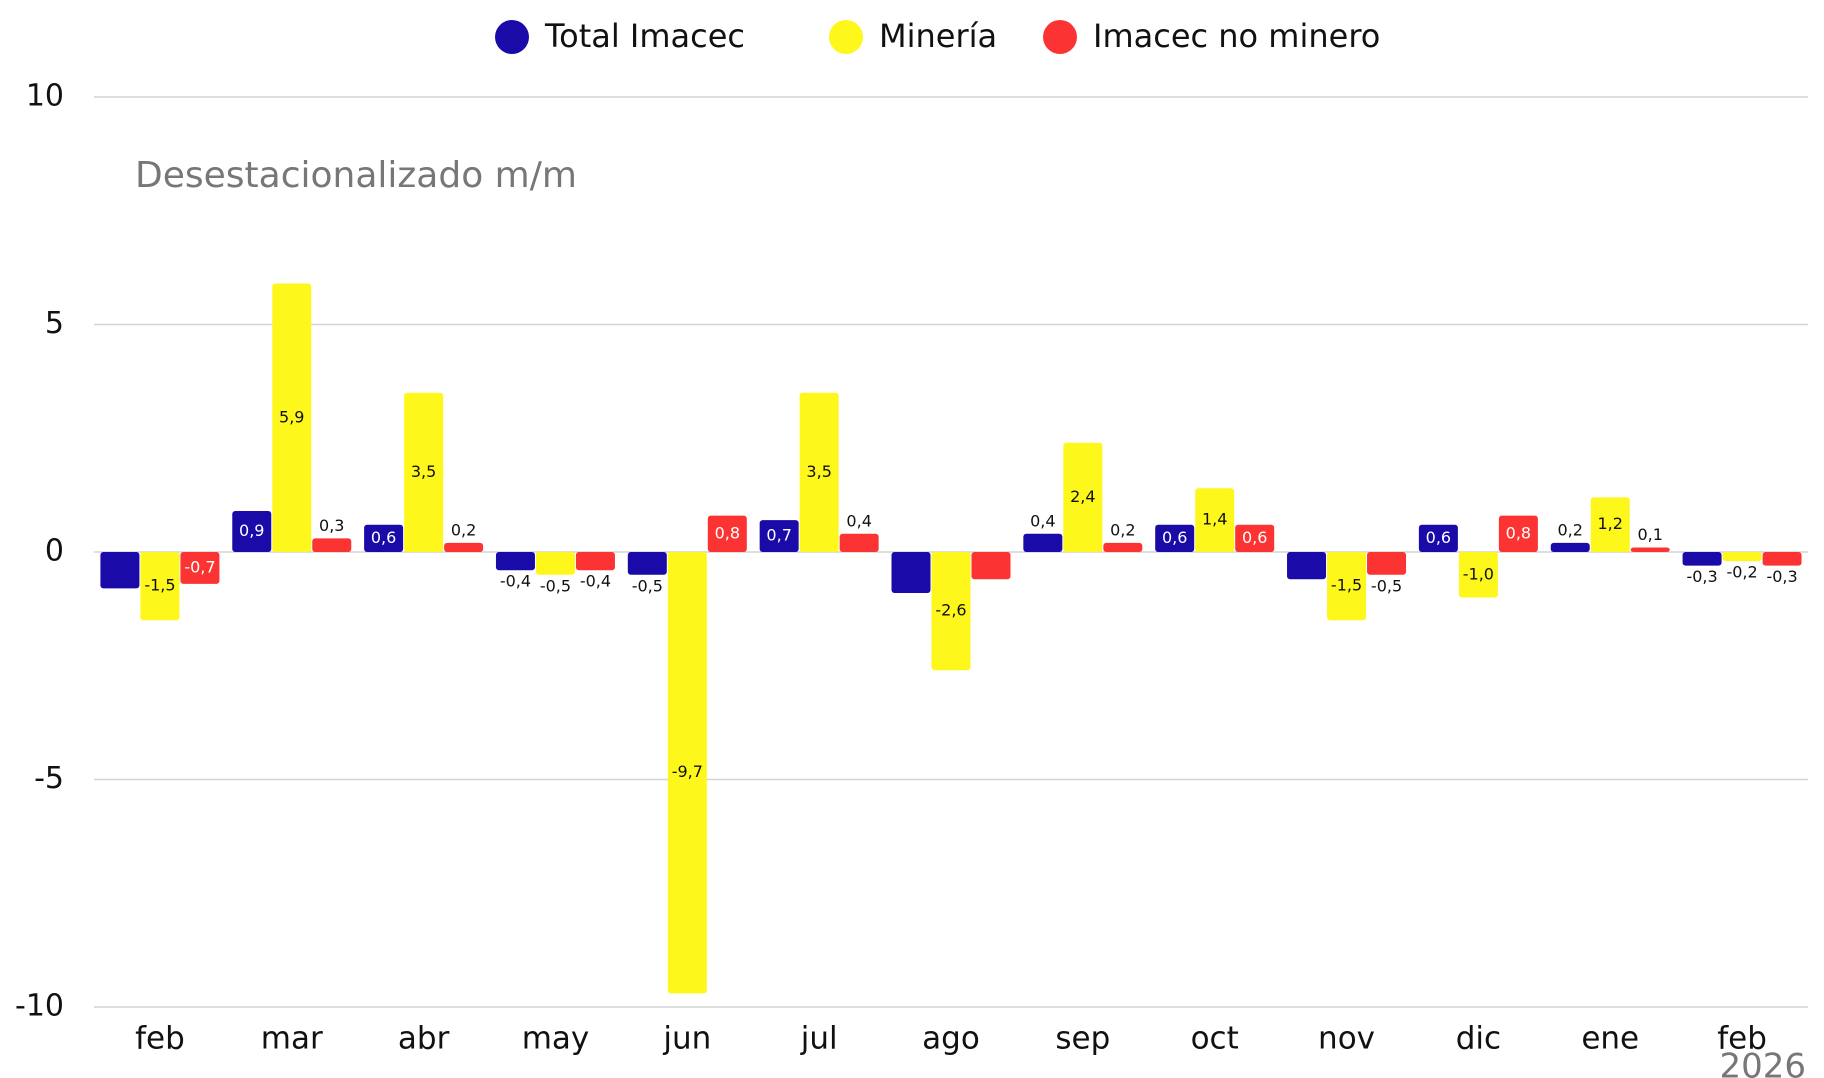  I want to click on x-tick-label: mar, so click(292, 1039).